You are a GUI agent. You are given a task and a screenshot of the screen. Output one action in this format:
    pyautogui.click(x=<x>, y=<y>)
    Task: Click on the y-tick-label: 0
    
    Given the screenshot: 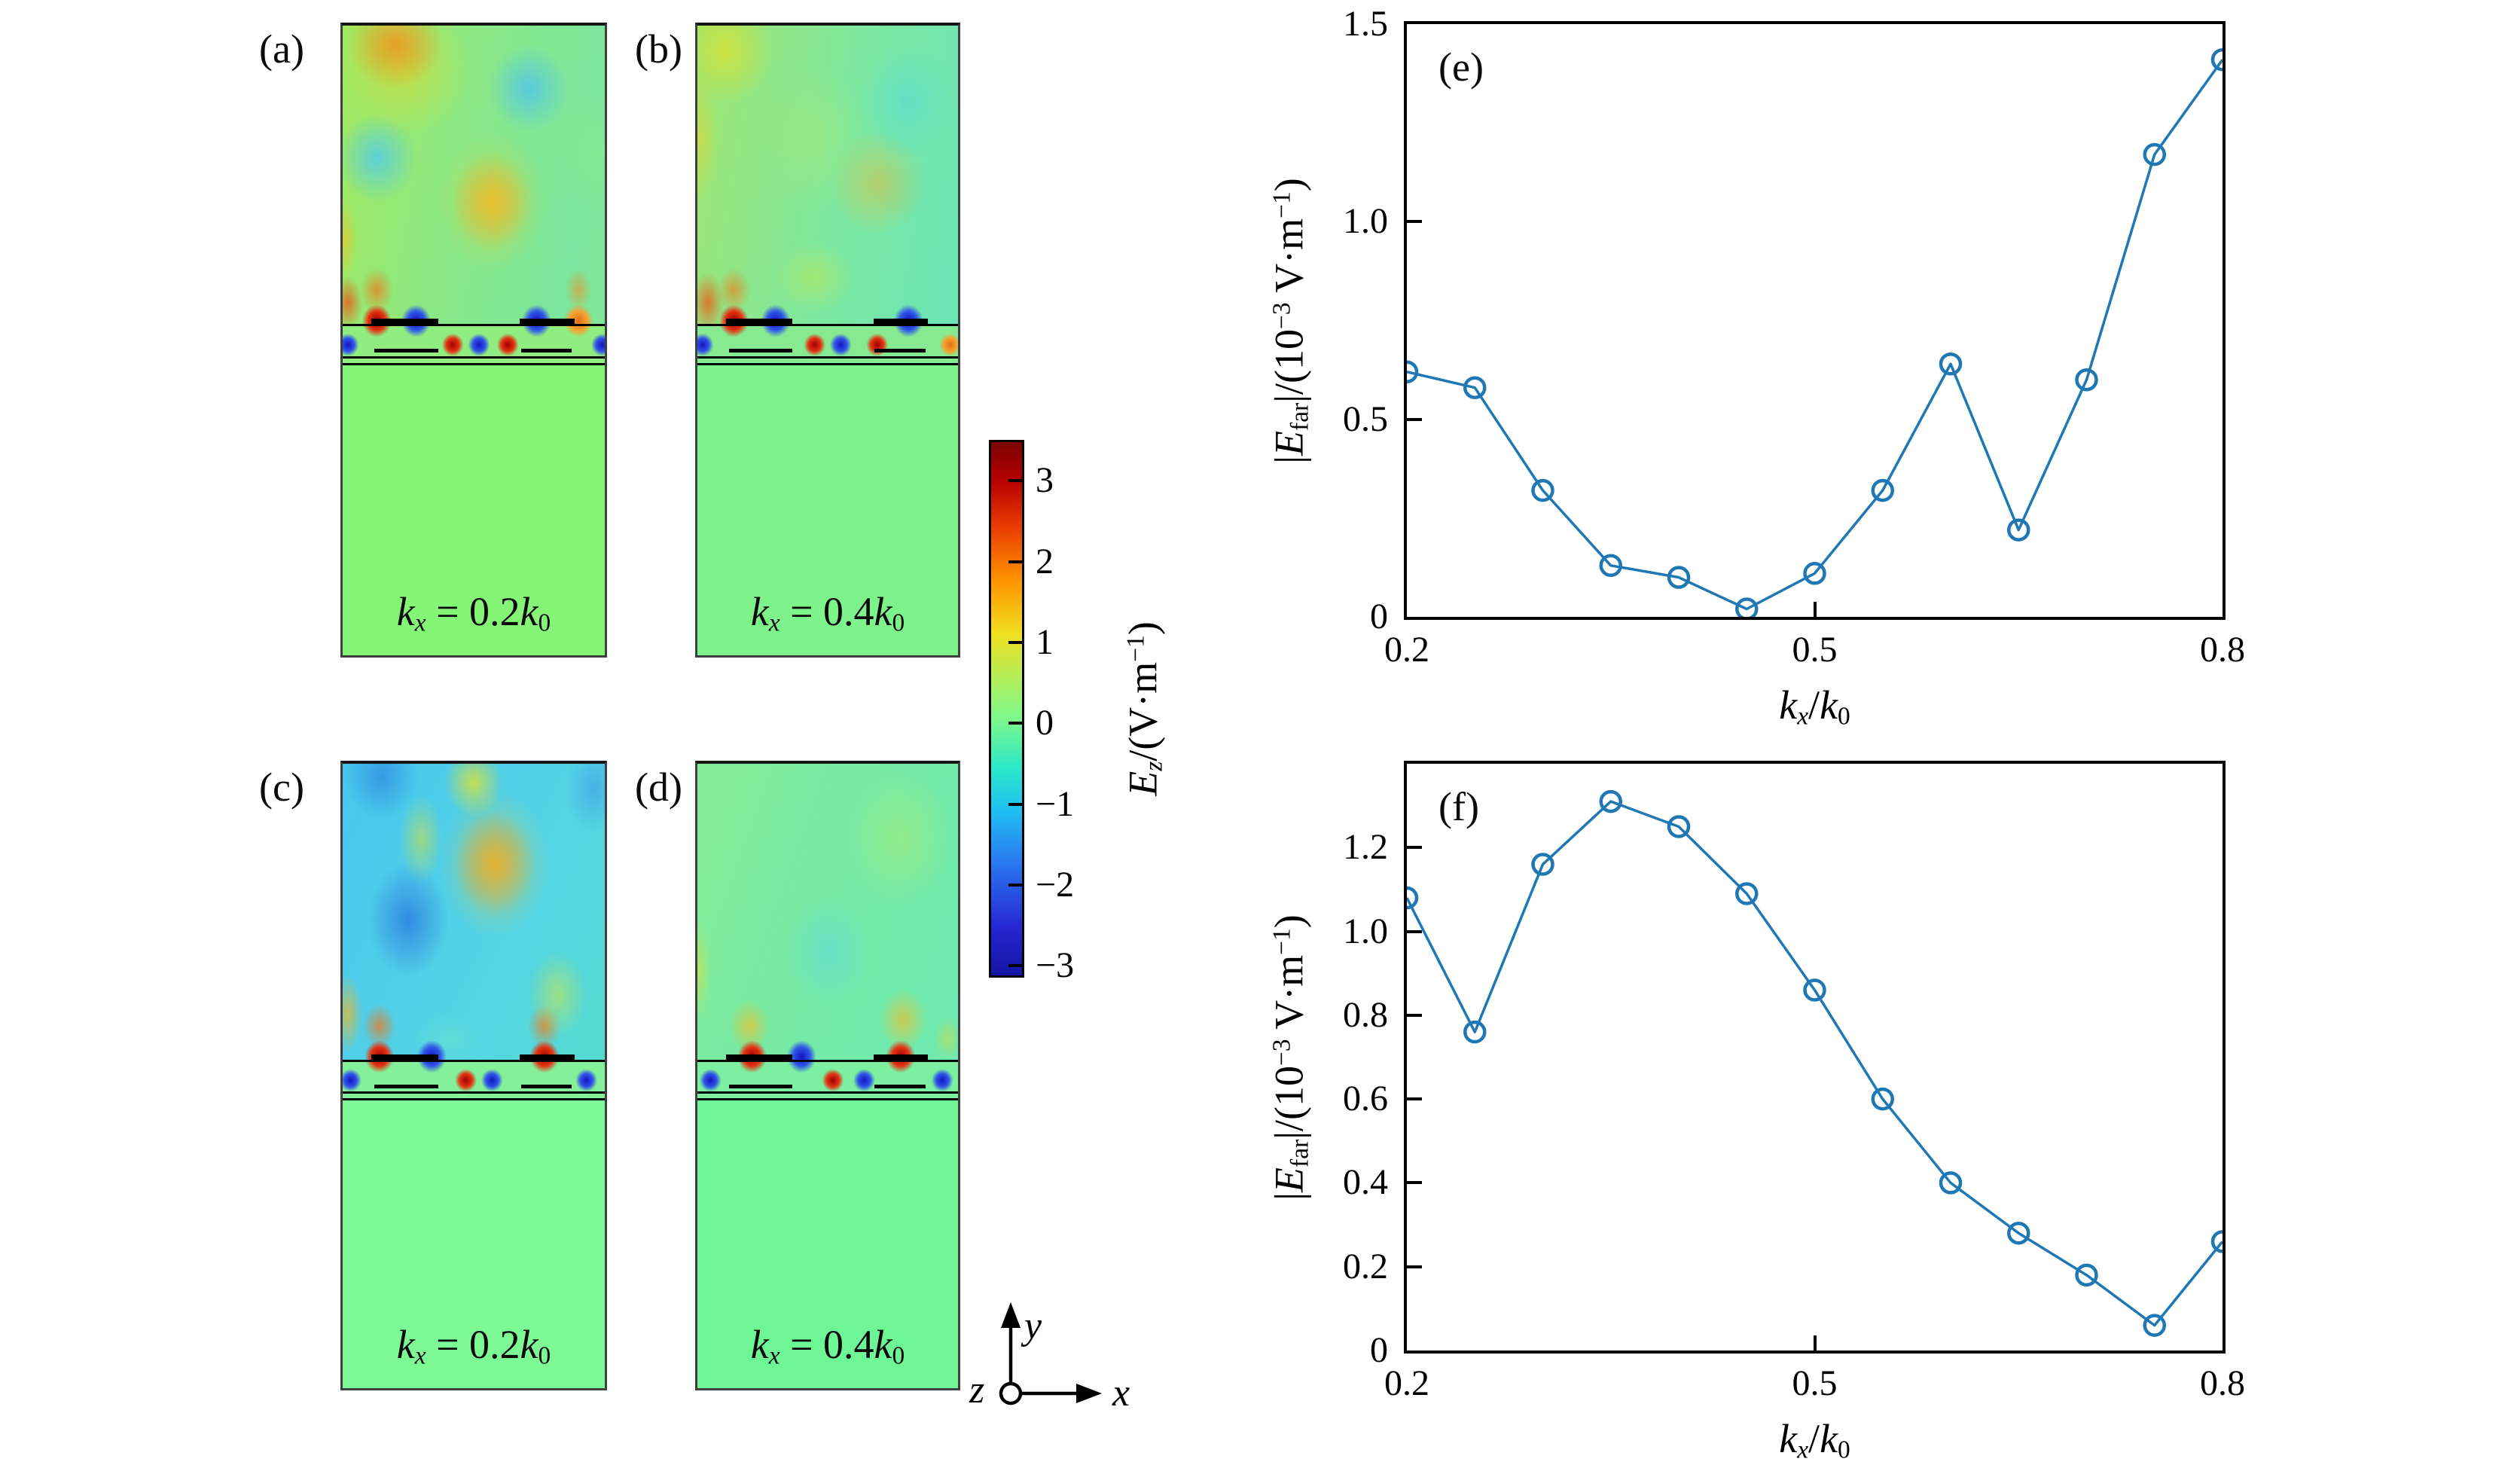 What is the action you would take?
    pyautogui.click(x=1379, y=616)
    